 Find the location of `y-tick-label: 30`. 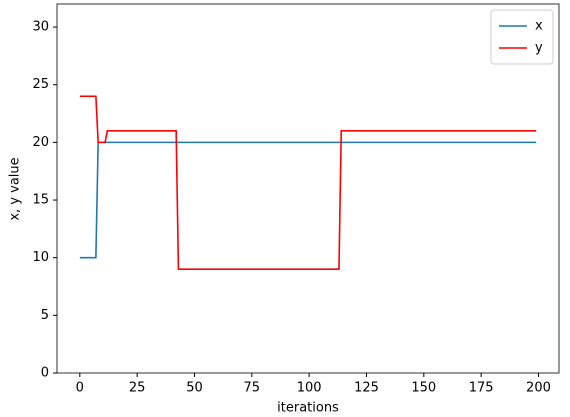

y-tick-label: 30 is located at coordinates (40, 27).